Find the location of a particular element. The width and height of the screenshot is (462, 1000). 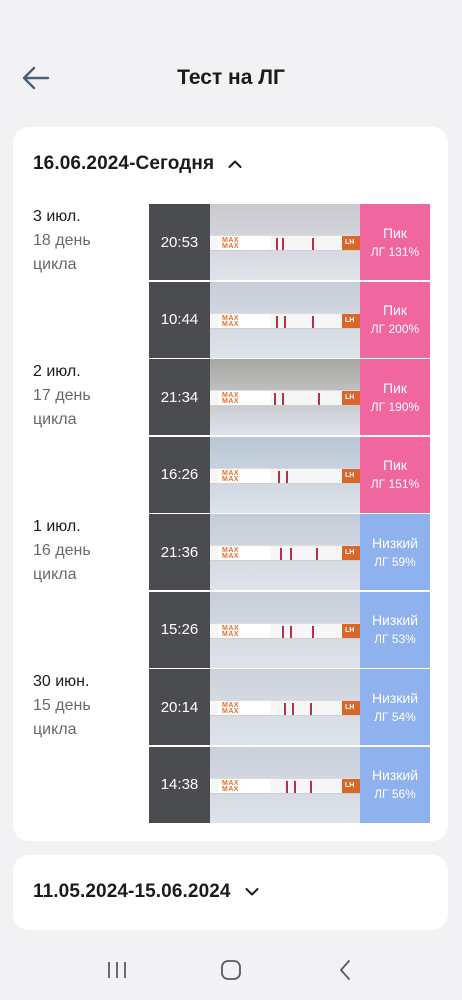

day-date: 1 июл. is located at coordinates (57, 526).